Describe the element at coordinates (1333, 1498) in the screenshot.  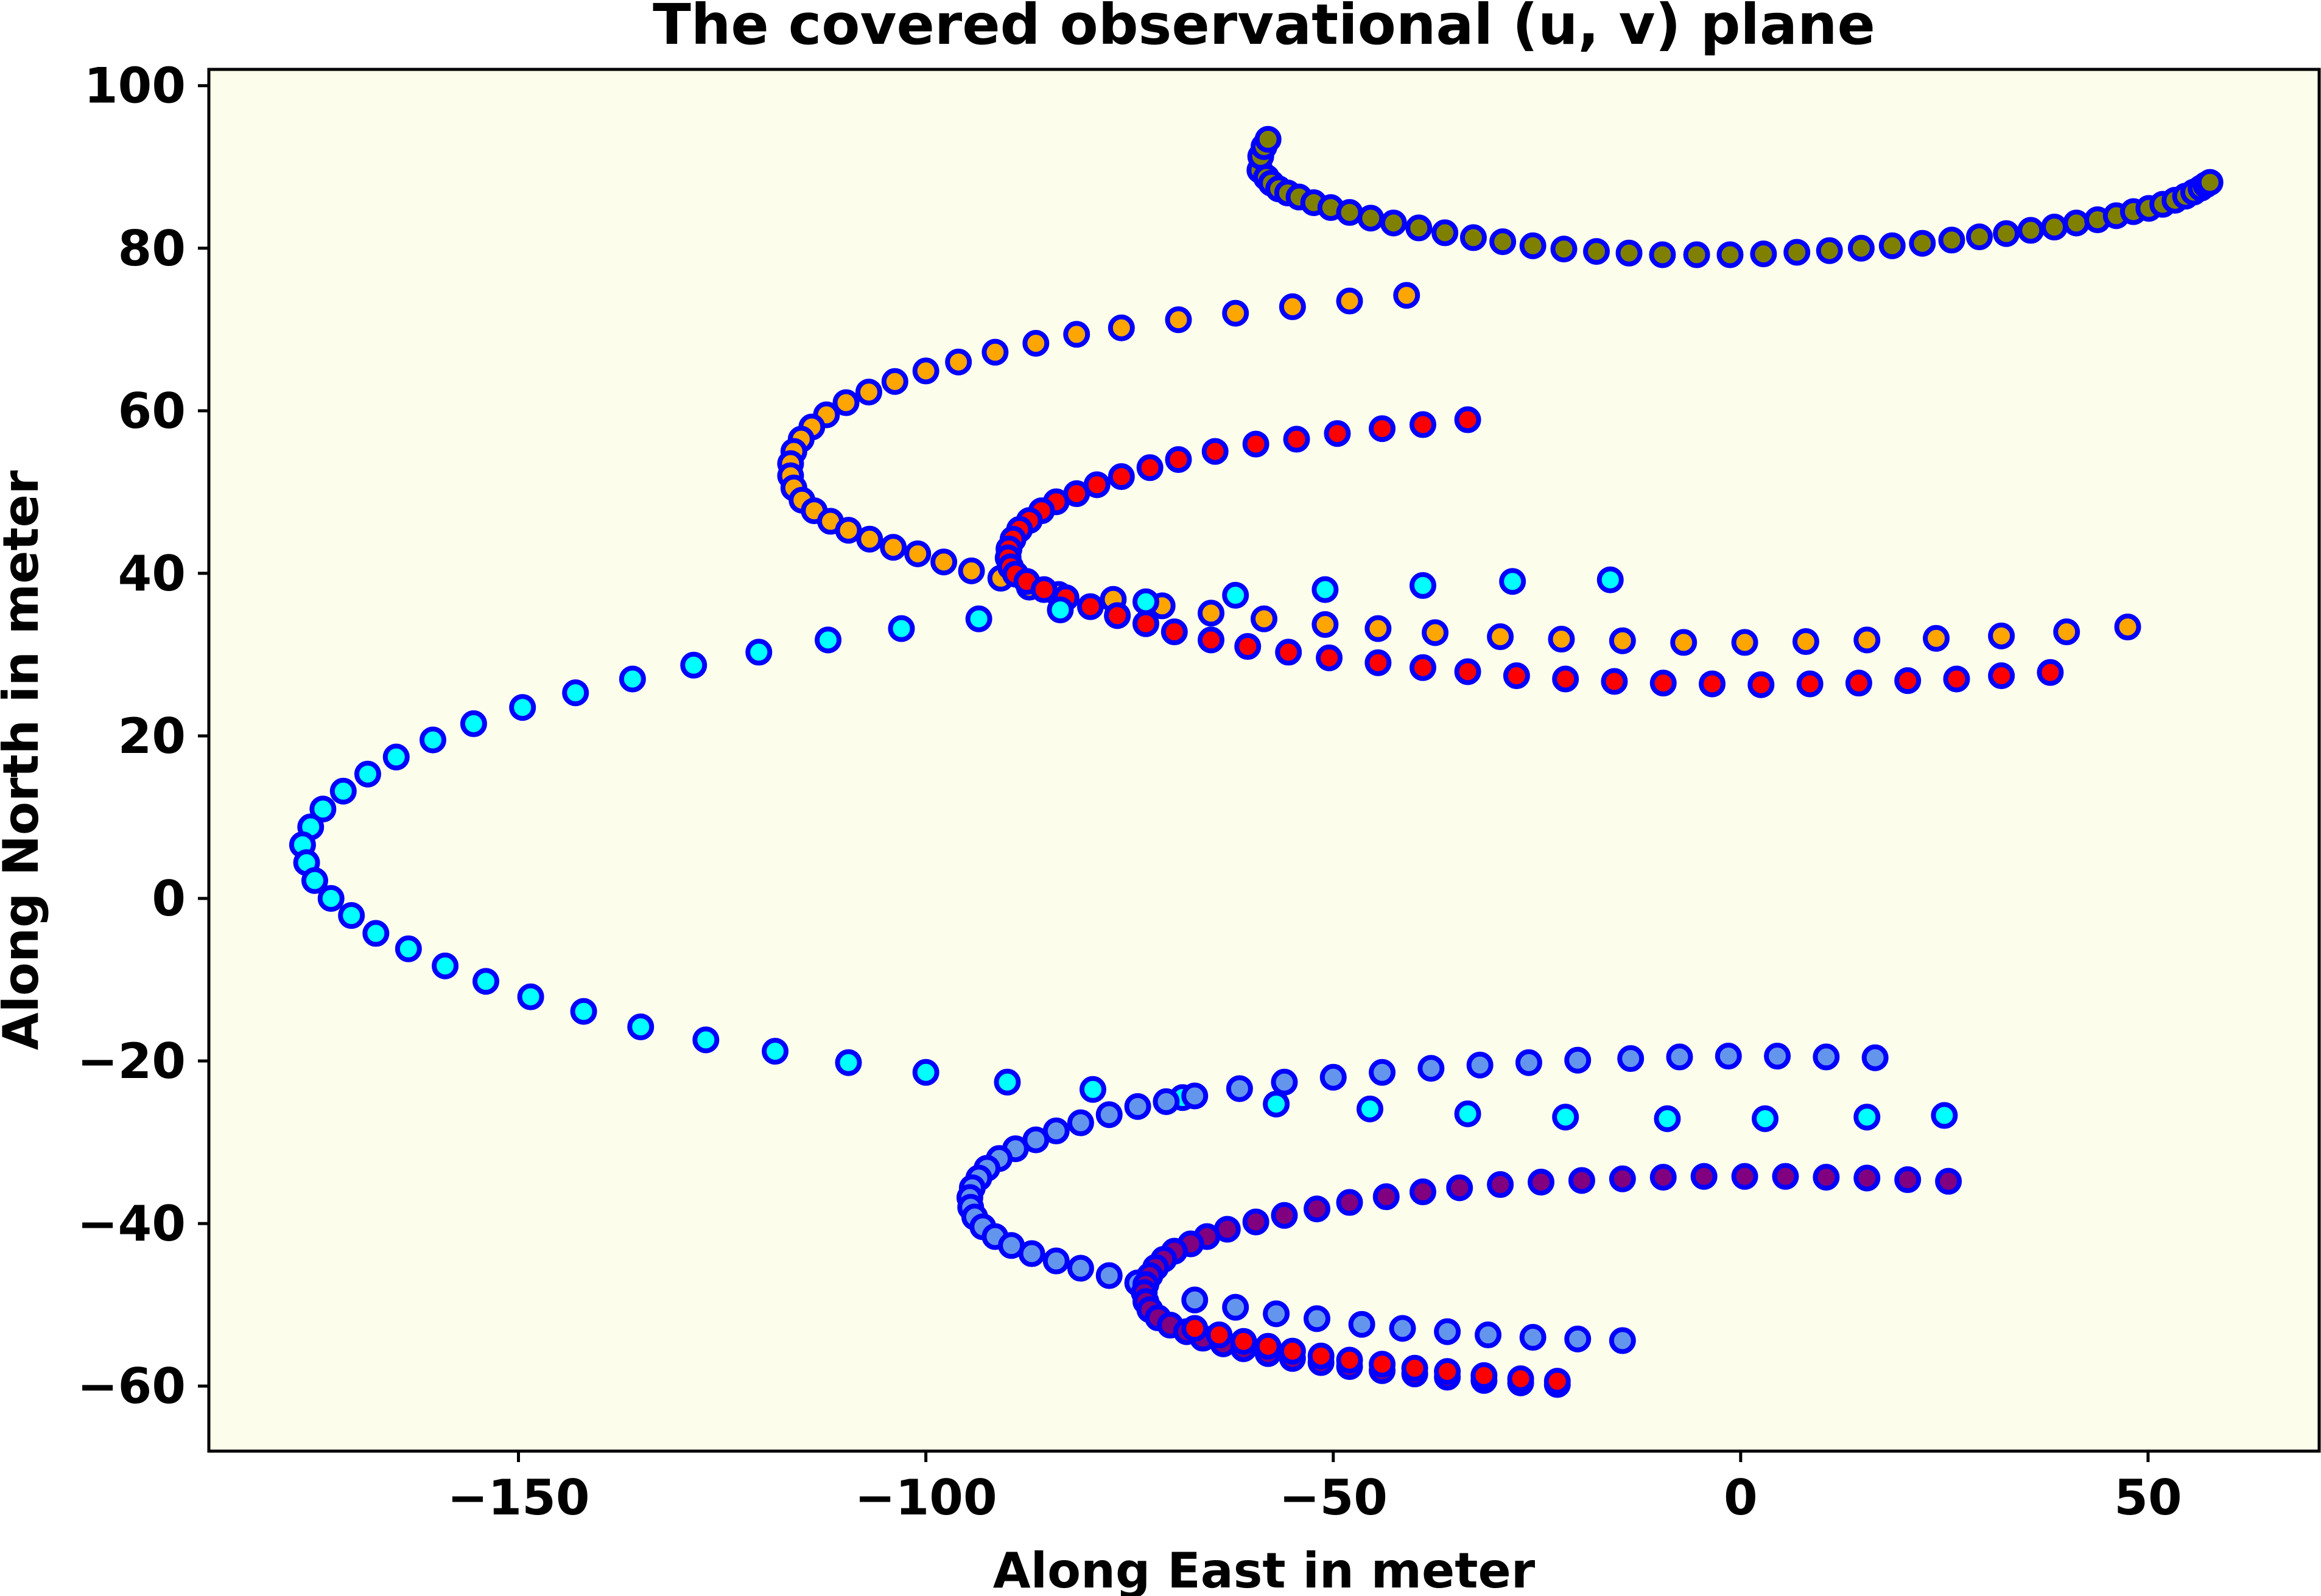
I see `x-tick-label: −50` at that location.